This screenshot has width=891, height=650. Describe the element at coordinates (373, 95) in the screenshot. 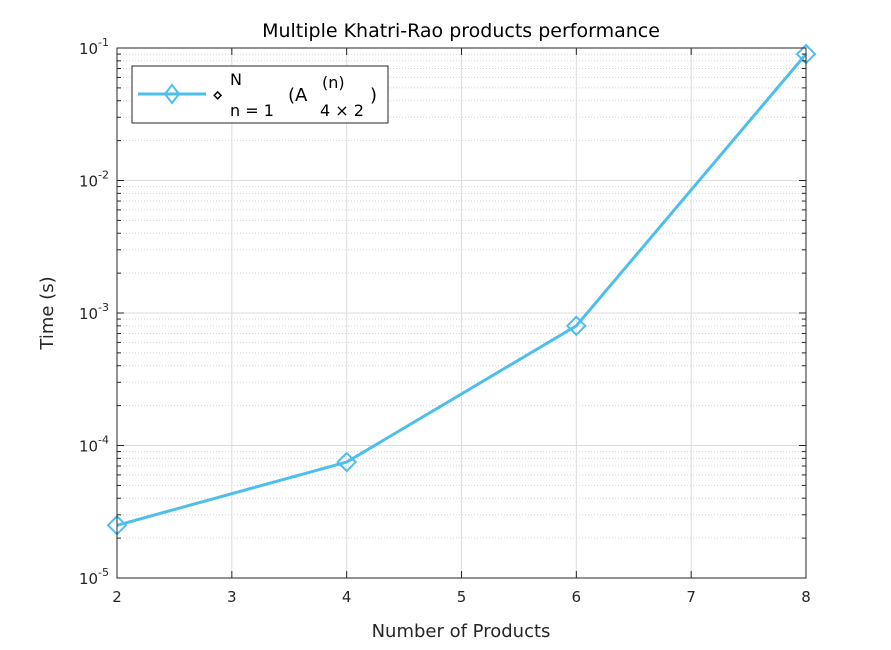

I see `legend-close-paren: )` at that location.